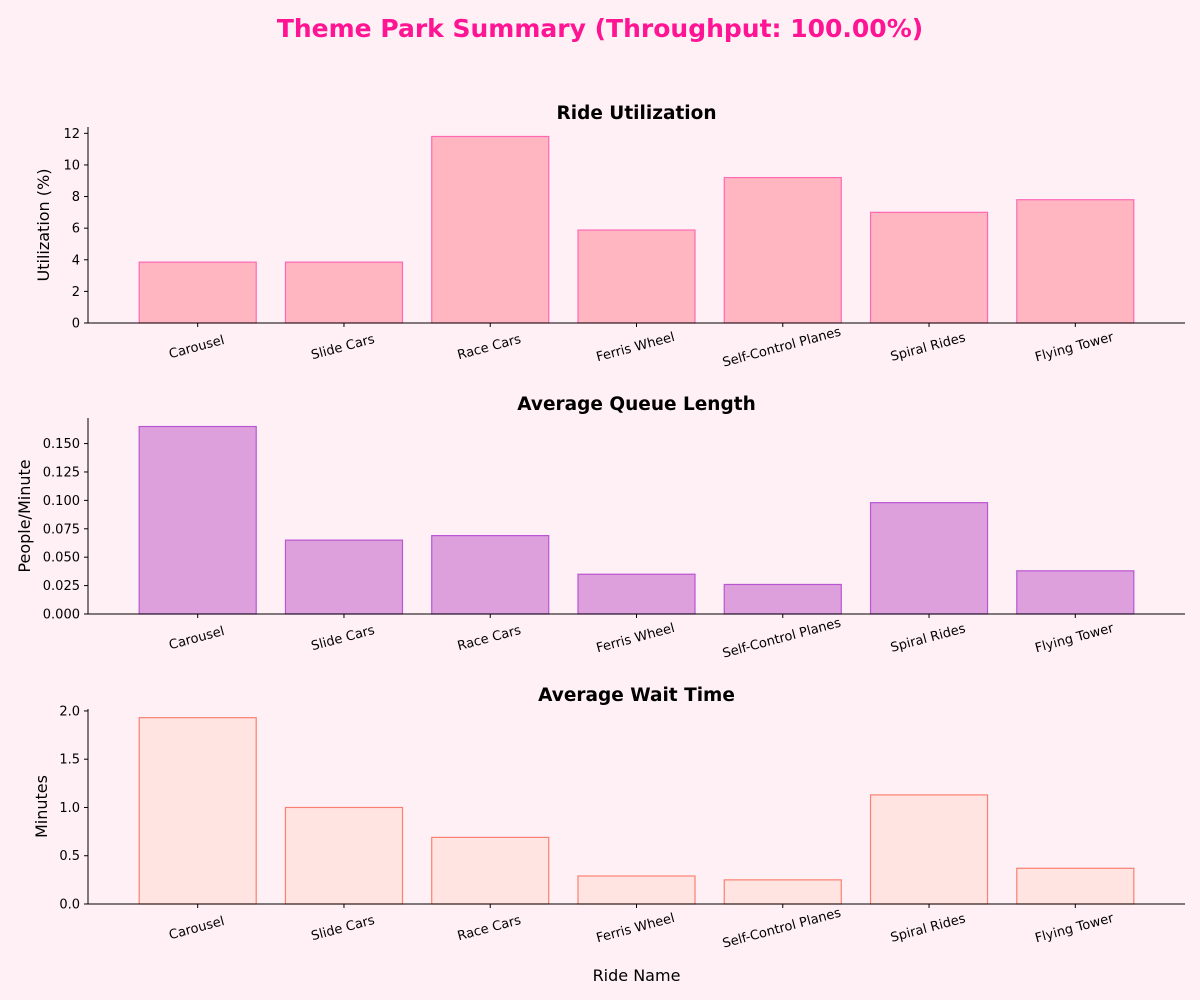  I want to click on chart2-xtick-label: Race Cars, so click(489, 638).